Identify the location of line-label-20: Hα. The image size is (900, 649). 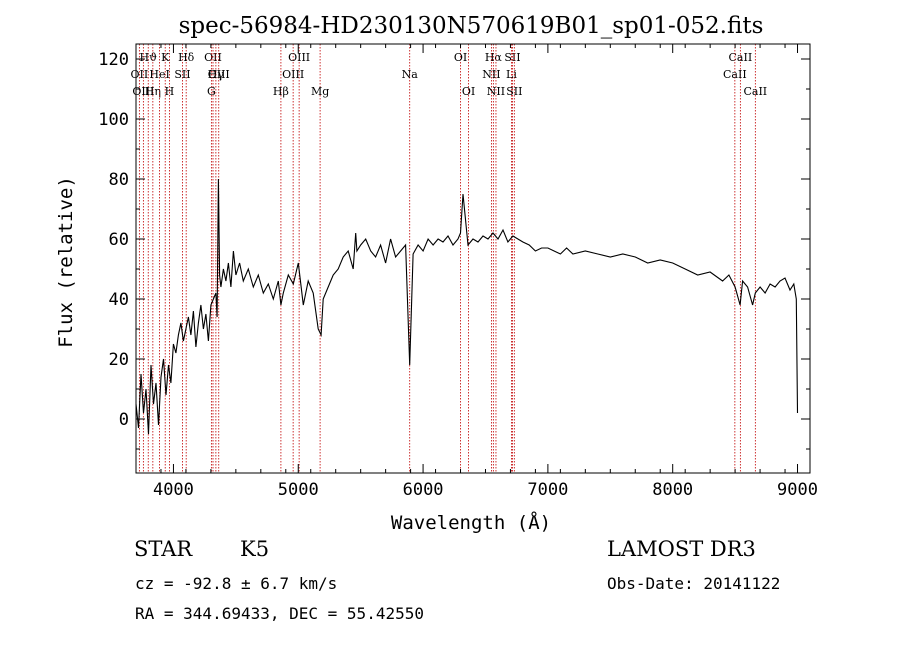
(494, 57).